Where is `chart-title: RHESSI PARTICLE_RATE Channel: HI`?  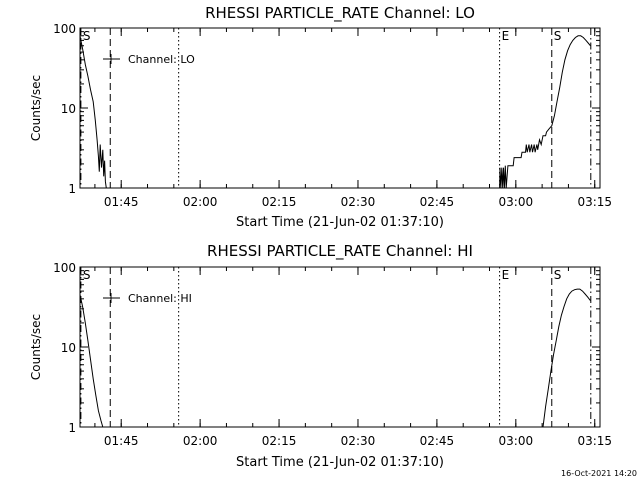 chart-title: RHESSI PARTICLE_RATE Channel: HI is located at coordinates (340, 251).